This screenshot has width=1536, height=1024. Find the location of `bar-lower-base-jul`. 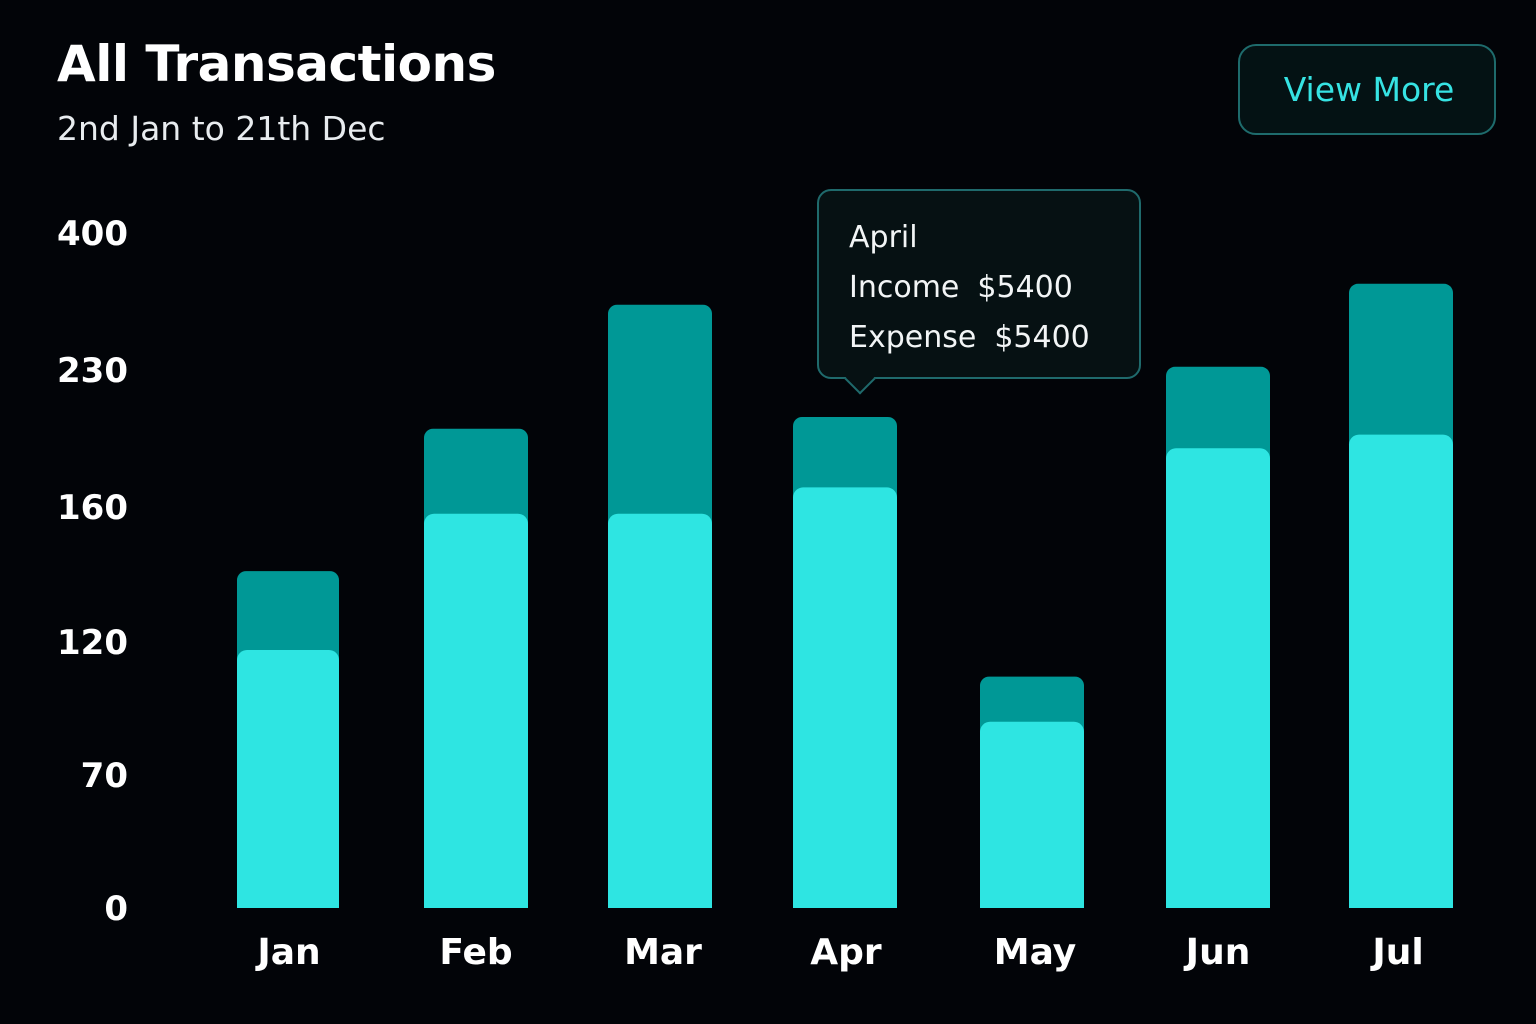

bar-lower-base-jul is located at coordinates (1401, 898).